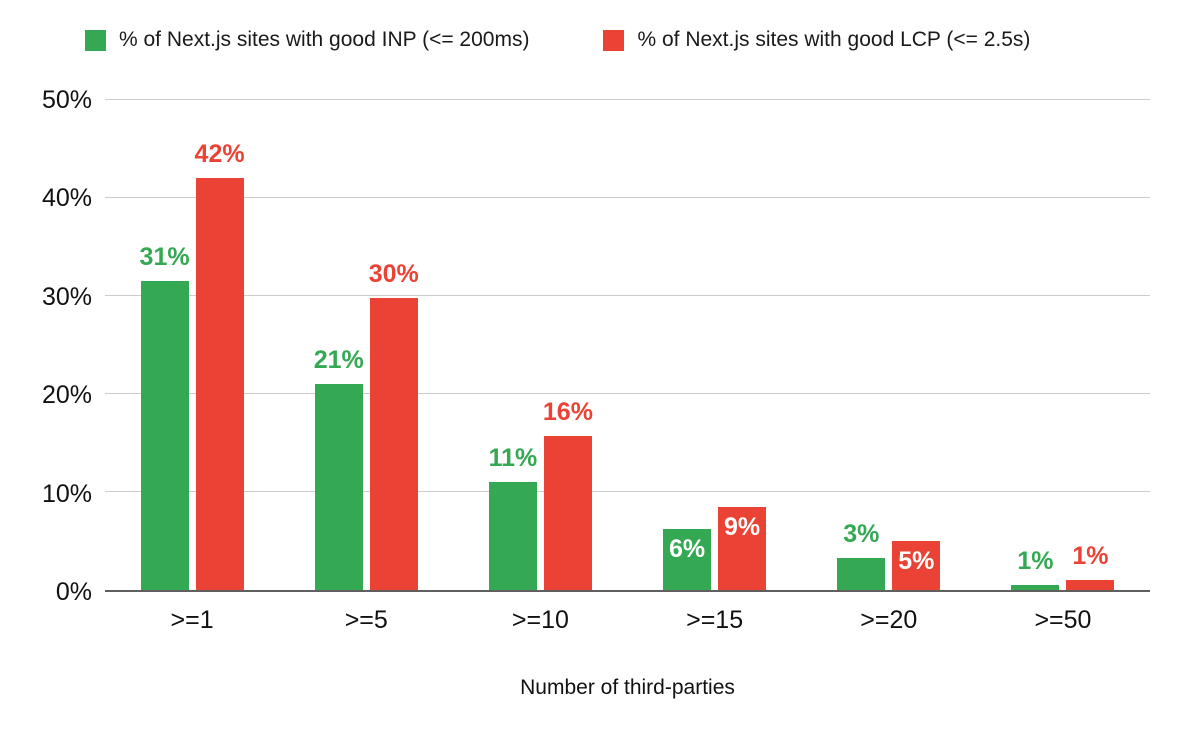 The width and height of the screenshot is (1200, 742). I want to click on y-tick-label: 40%, so click(66, 198).